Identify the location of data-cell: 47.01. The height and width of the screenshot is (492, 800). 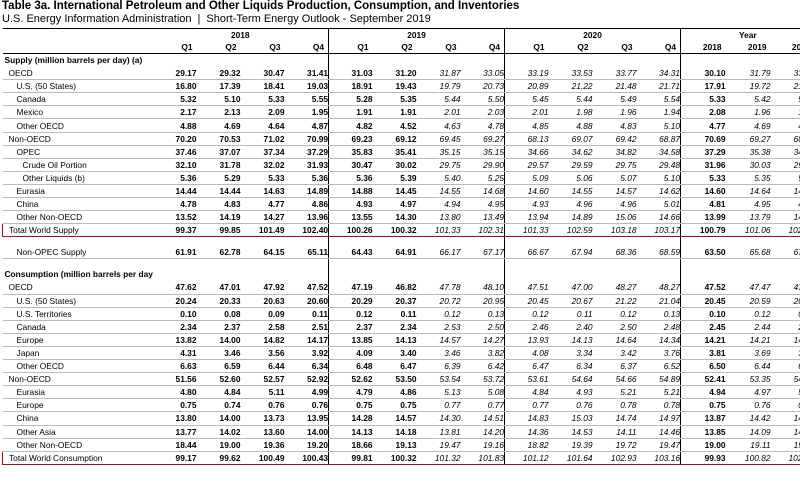
(218, 288).